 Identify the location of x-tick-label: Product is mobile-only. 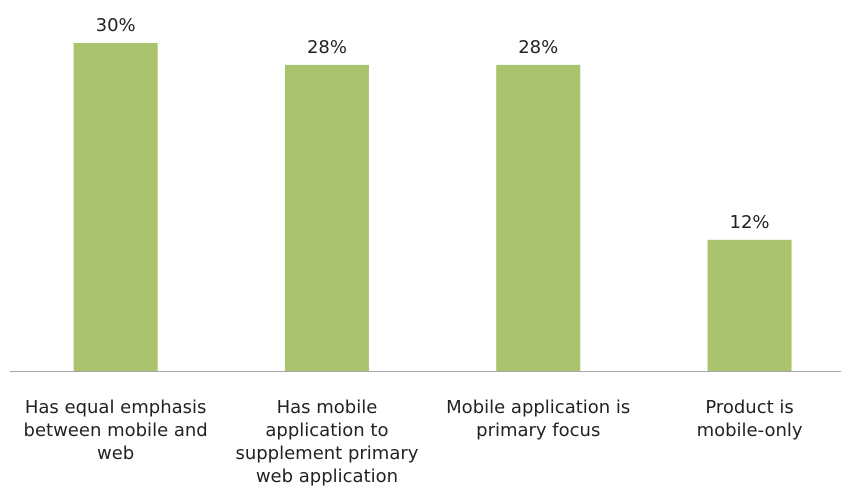
(749, 419).